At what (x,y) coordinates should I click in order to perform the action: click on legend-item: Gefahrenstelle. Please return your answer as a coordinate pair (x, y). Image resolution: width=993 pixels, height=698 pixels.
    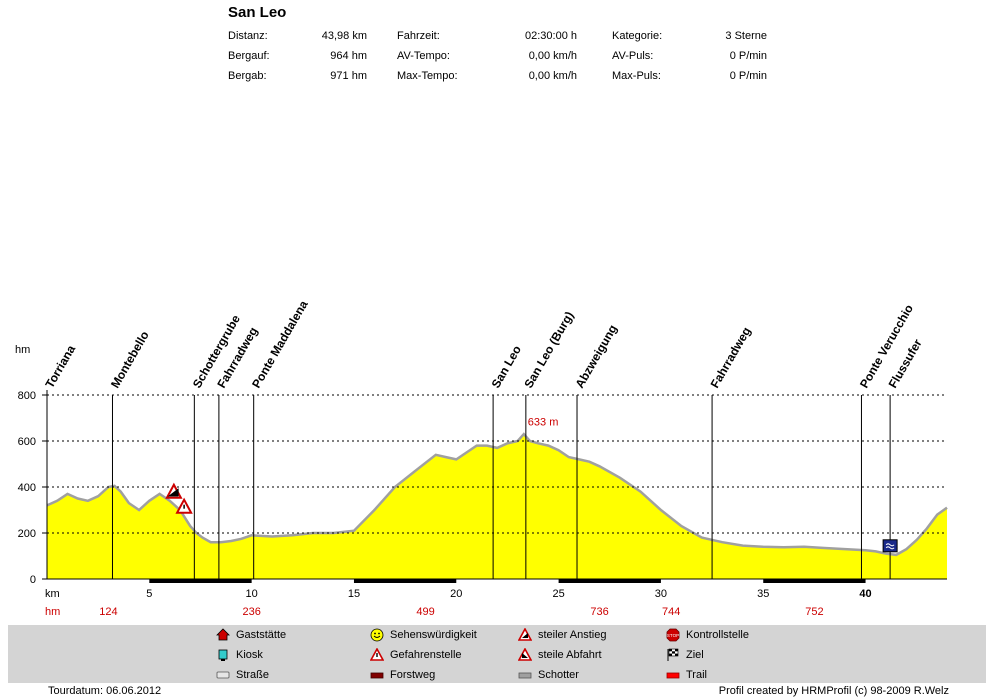
    Looking at the image, I should click on (416, 655).